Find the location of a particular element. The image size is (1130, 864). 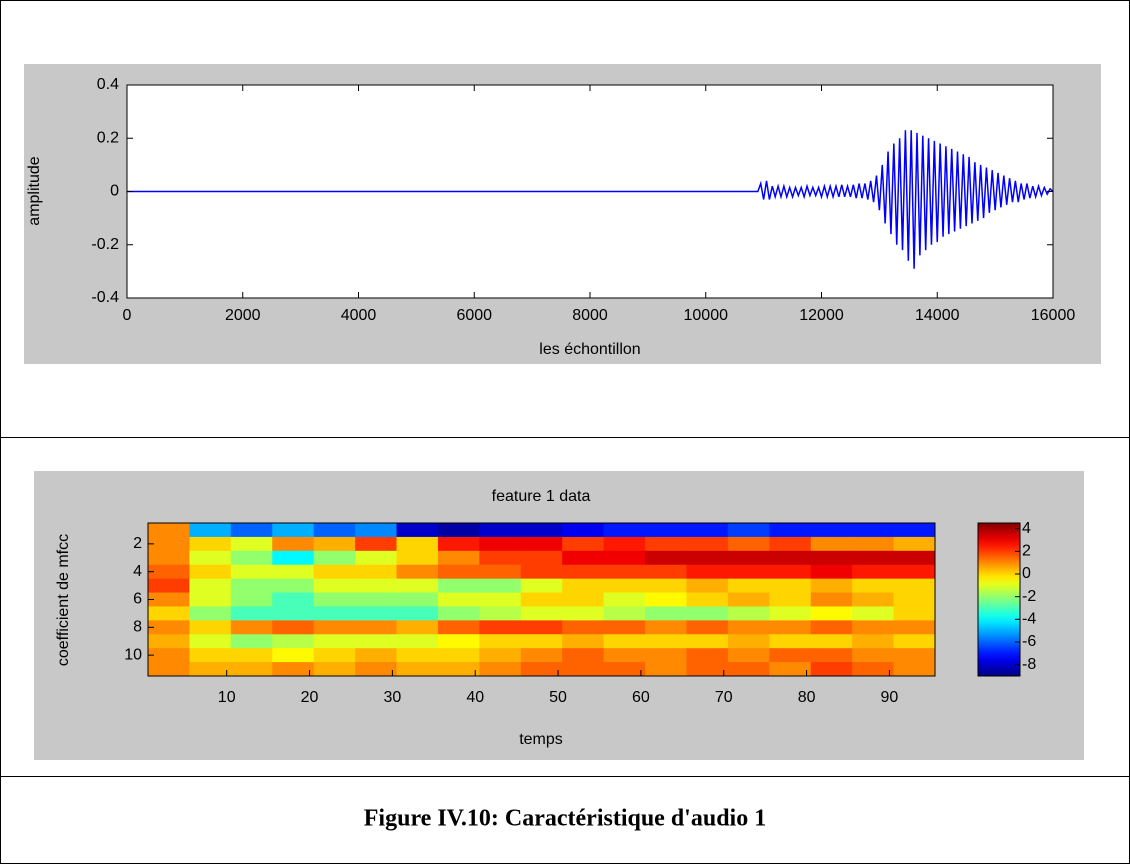

colorbar-tick-label: -4 is located at coordinates (1029, 619).